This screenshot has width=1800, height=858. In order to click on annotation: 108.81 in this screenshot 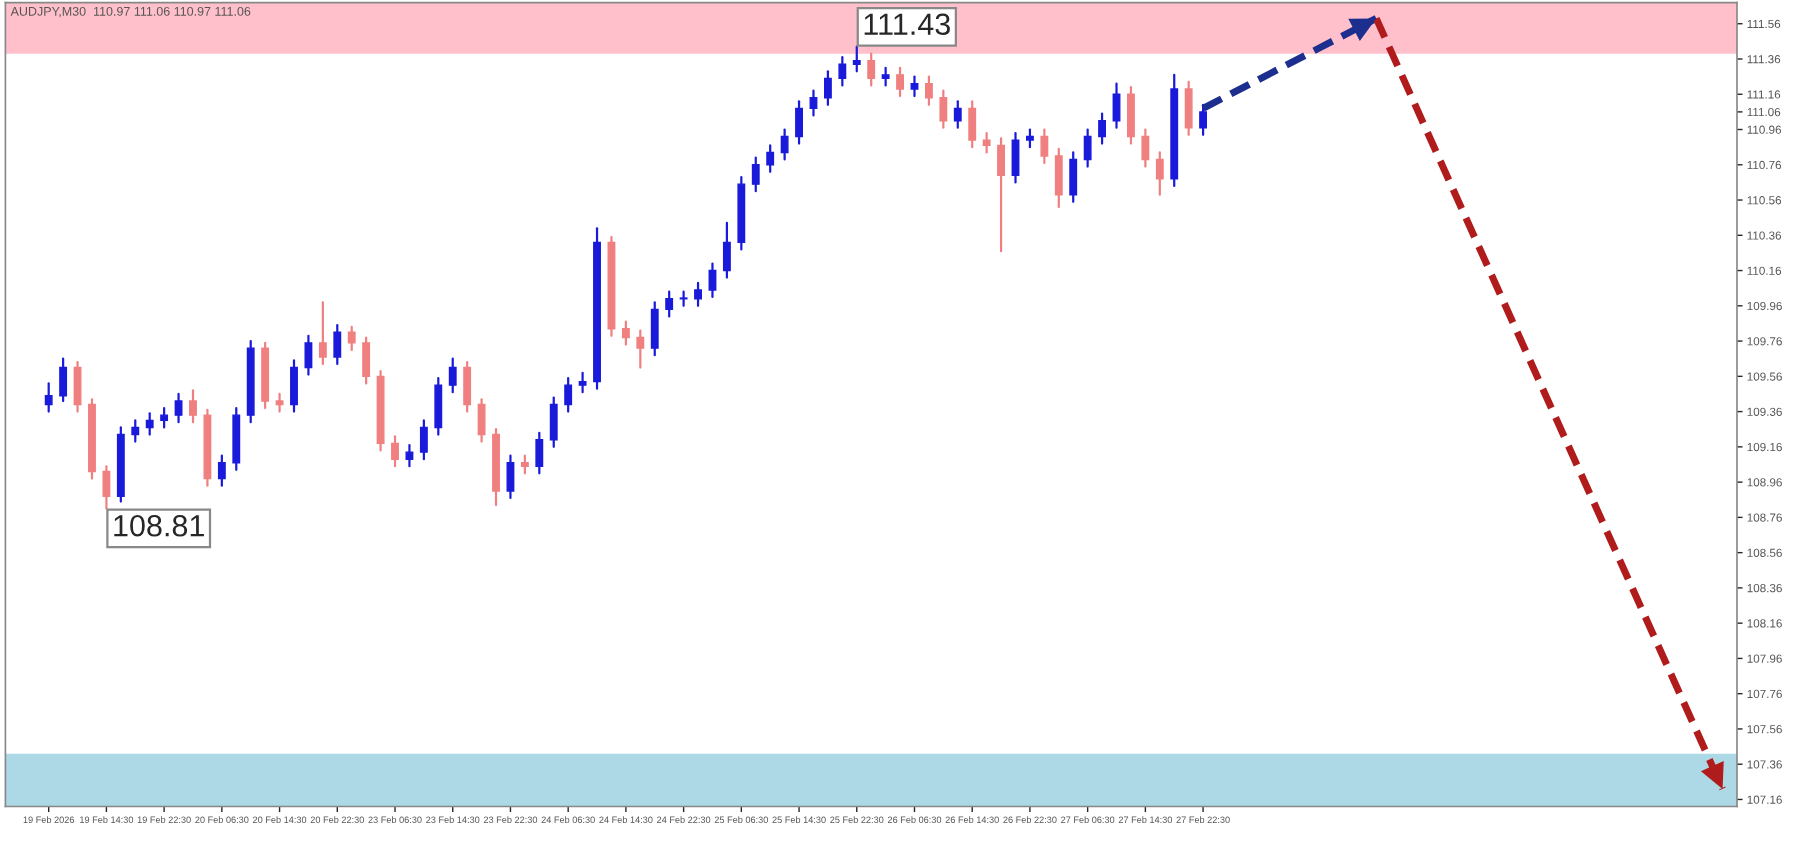, I will do `click(159, 525)`.